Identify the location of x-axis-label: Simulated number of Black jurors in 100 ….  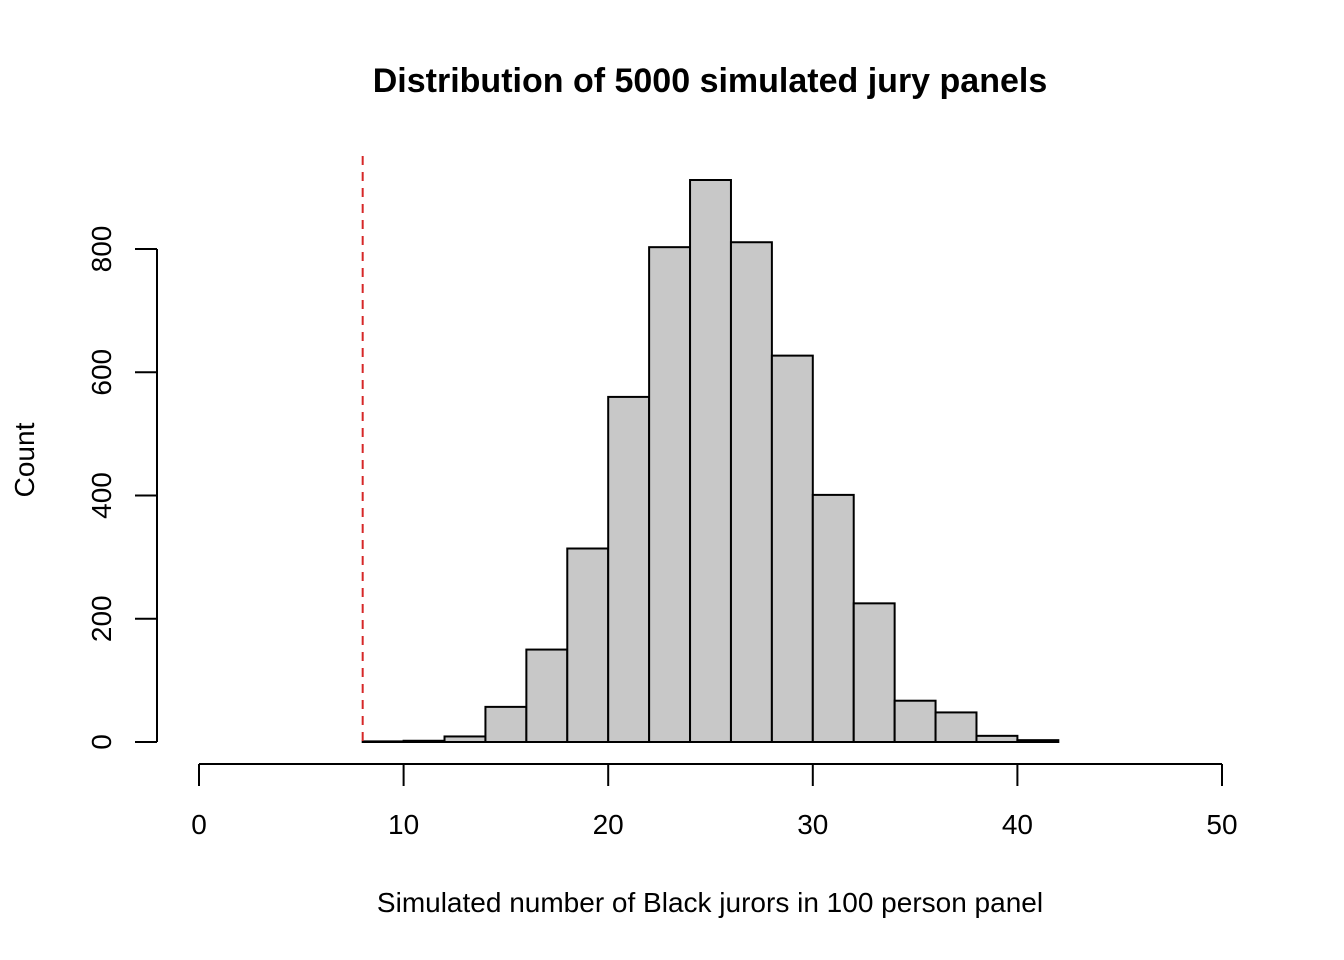
(710, 902).